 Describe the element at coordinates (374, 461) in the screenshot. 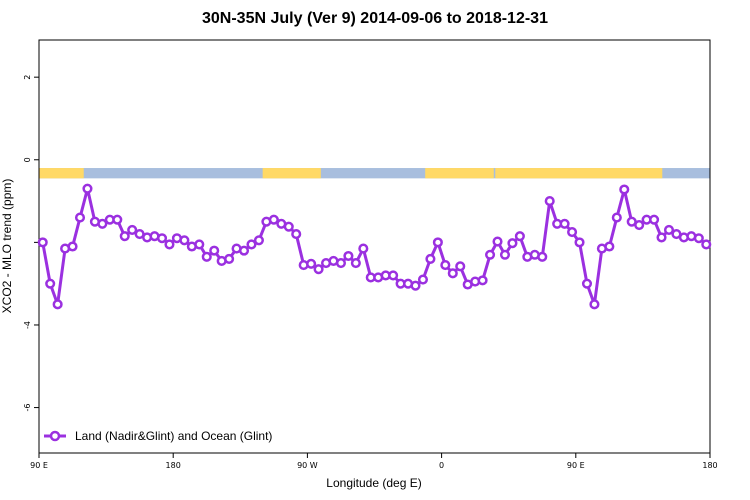

I see `x-axis: 90 E 180 90 W 0 90 E 180` at that location.